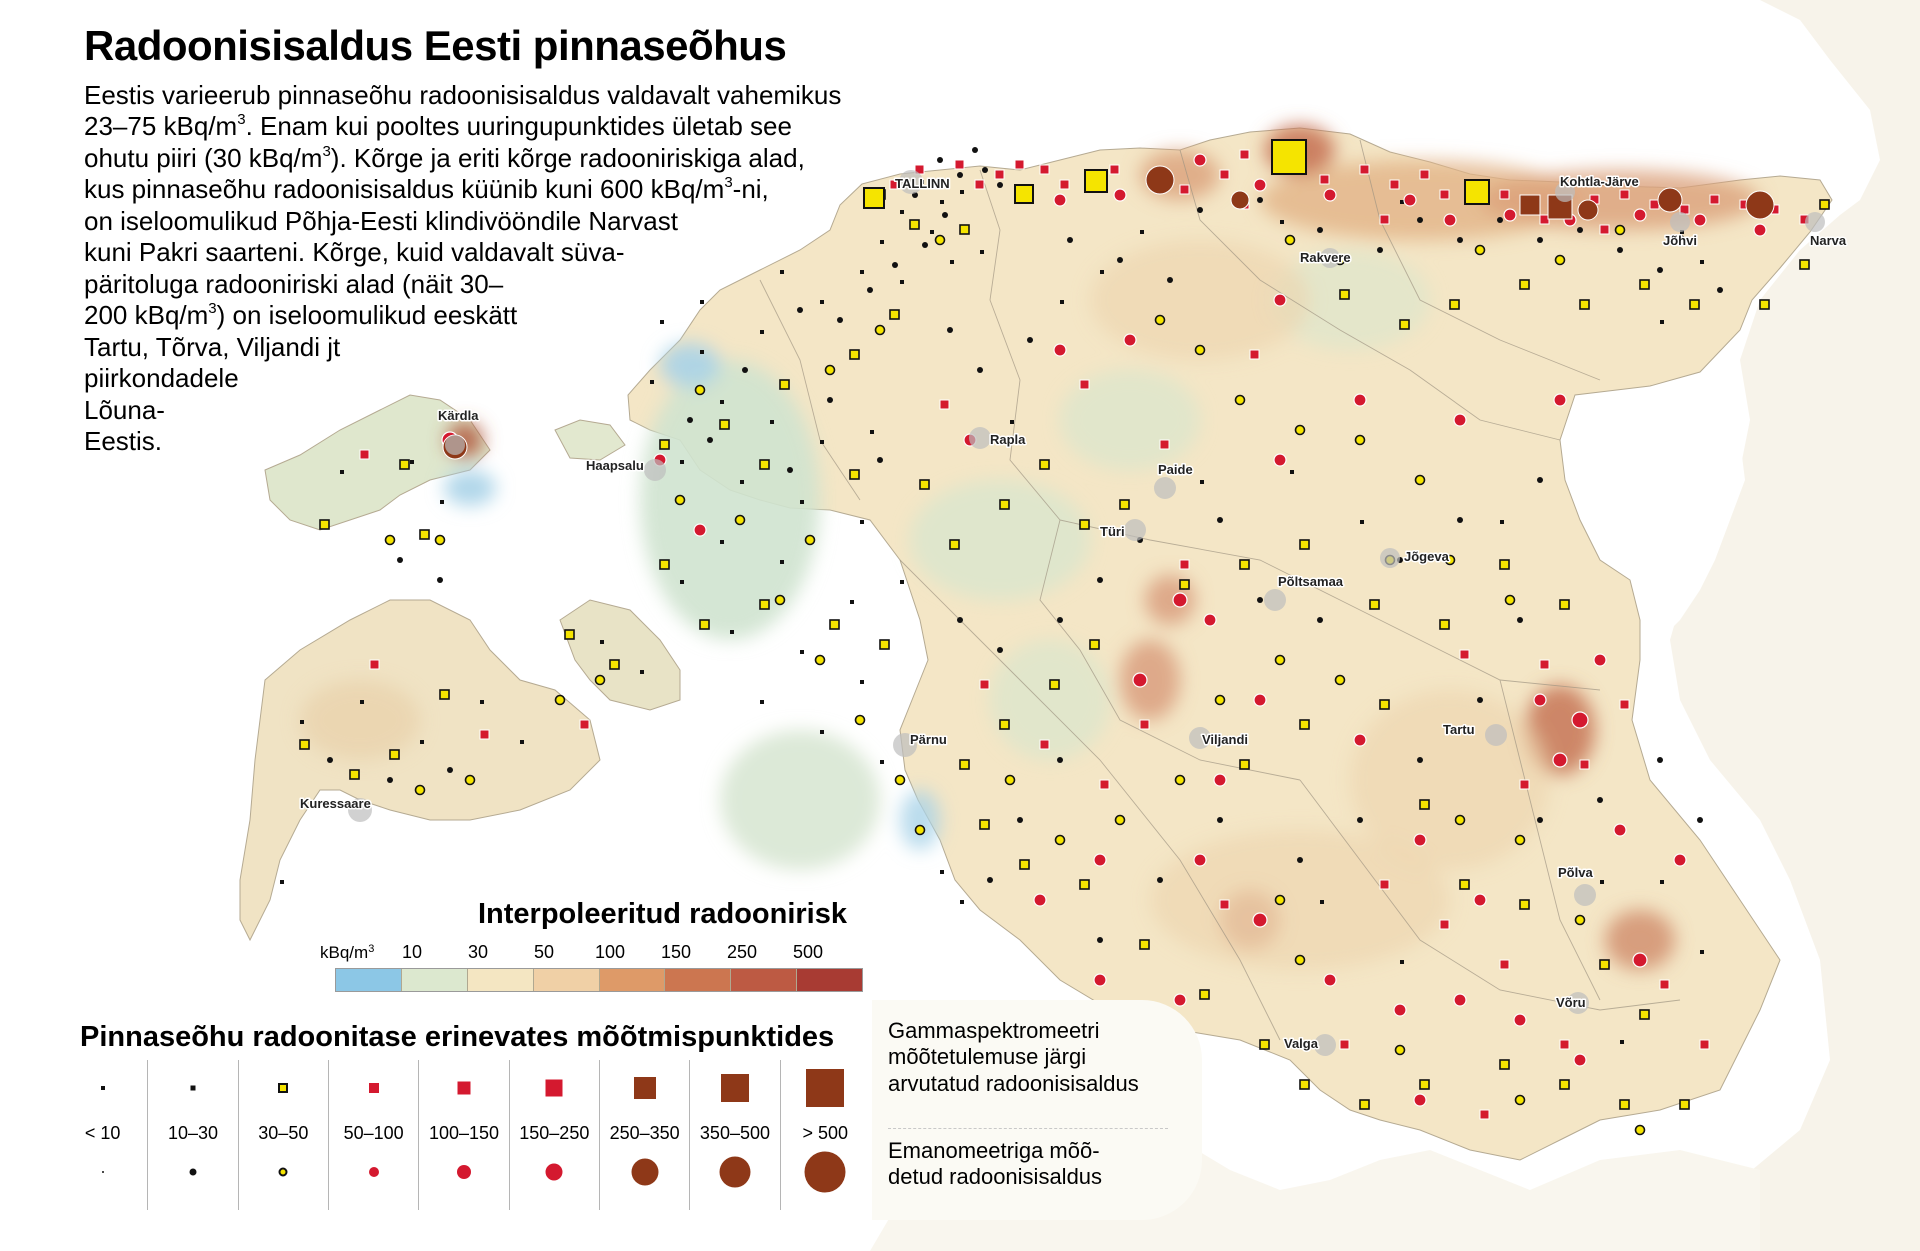 The image size is (1920, 1251). I want to click on intro-text: päritoluga radooniriski alad (näit 30–, so click(294, 283).